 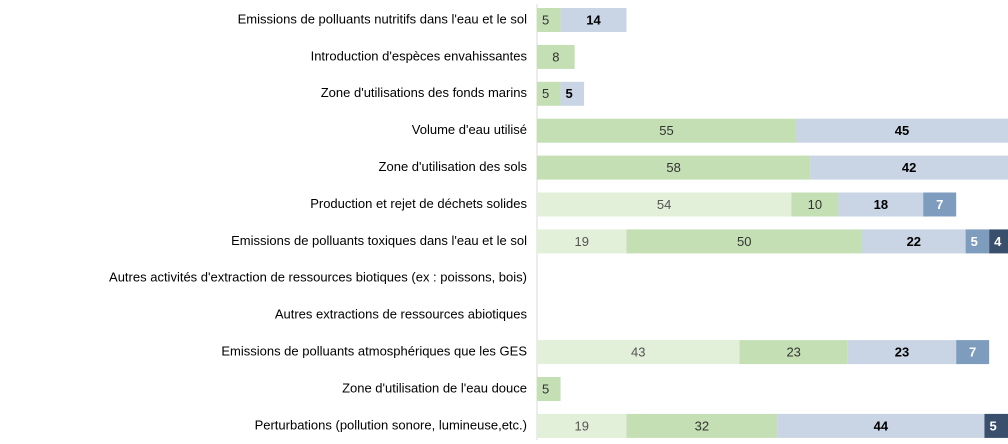 I want to click on data-label: 10, so click(x=815, y=204).